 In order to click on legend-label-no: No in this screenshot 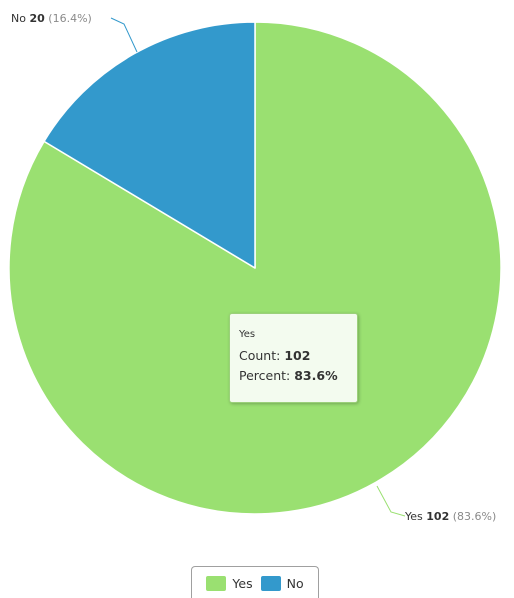, I will do `click(295, 583)`.